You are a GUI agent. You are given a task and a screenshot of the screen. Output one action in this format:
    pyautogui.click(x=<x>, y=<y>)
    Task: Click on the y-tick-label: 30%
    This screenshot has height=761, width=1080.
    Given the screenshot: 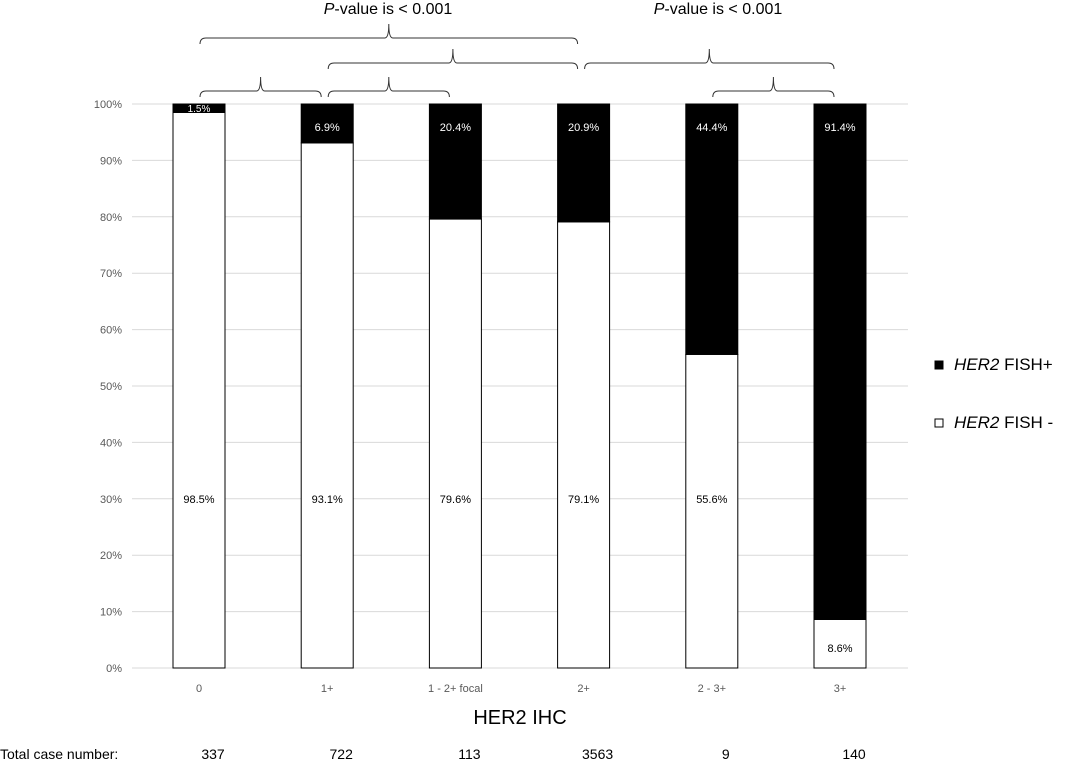 What is the action you would take?
    pyautogui.click(x=111, y=500)
    